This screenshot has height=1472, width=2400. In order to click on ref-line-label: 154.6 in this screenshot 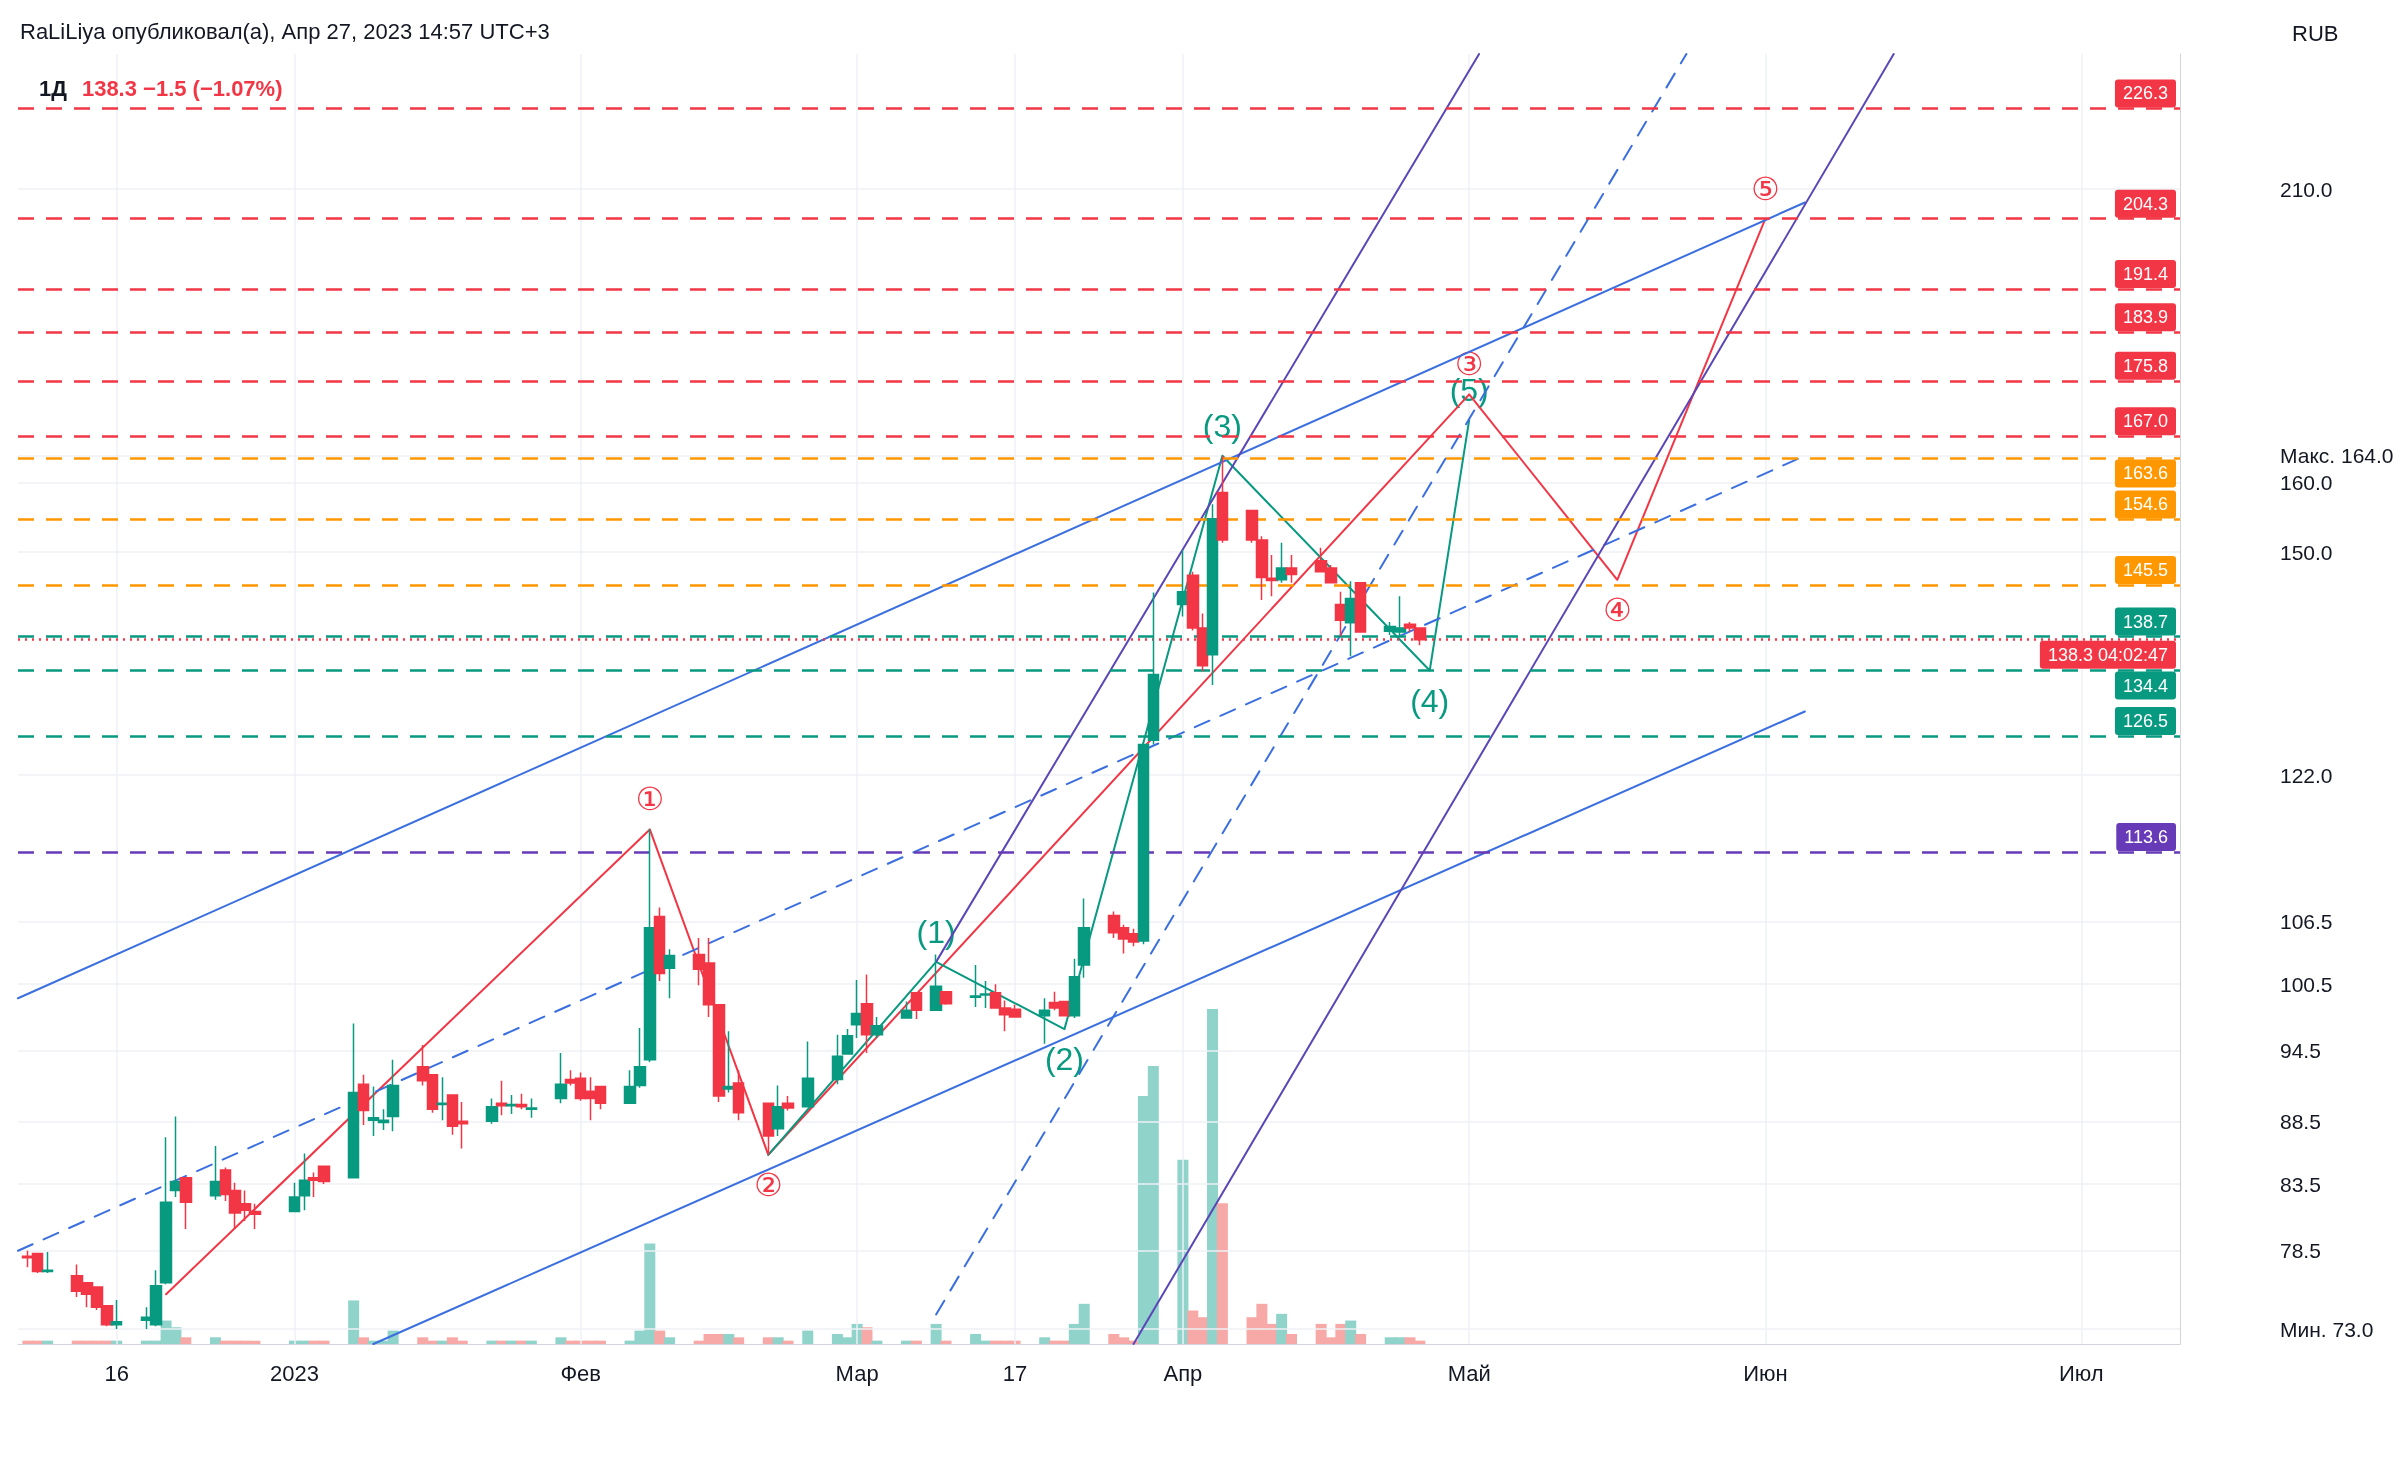, I will do `click(2145, 504)`.